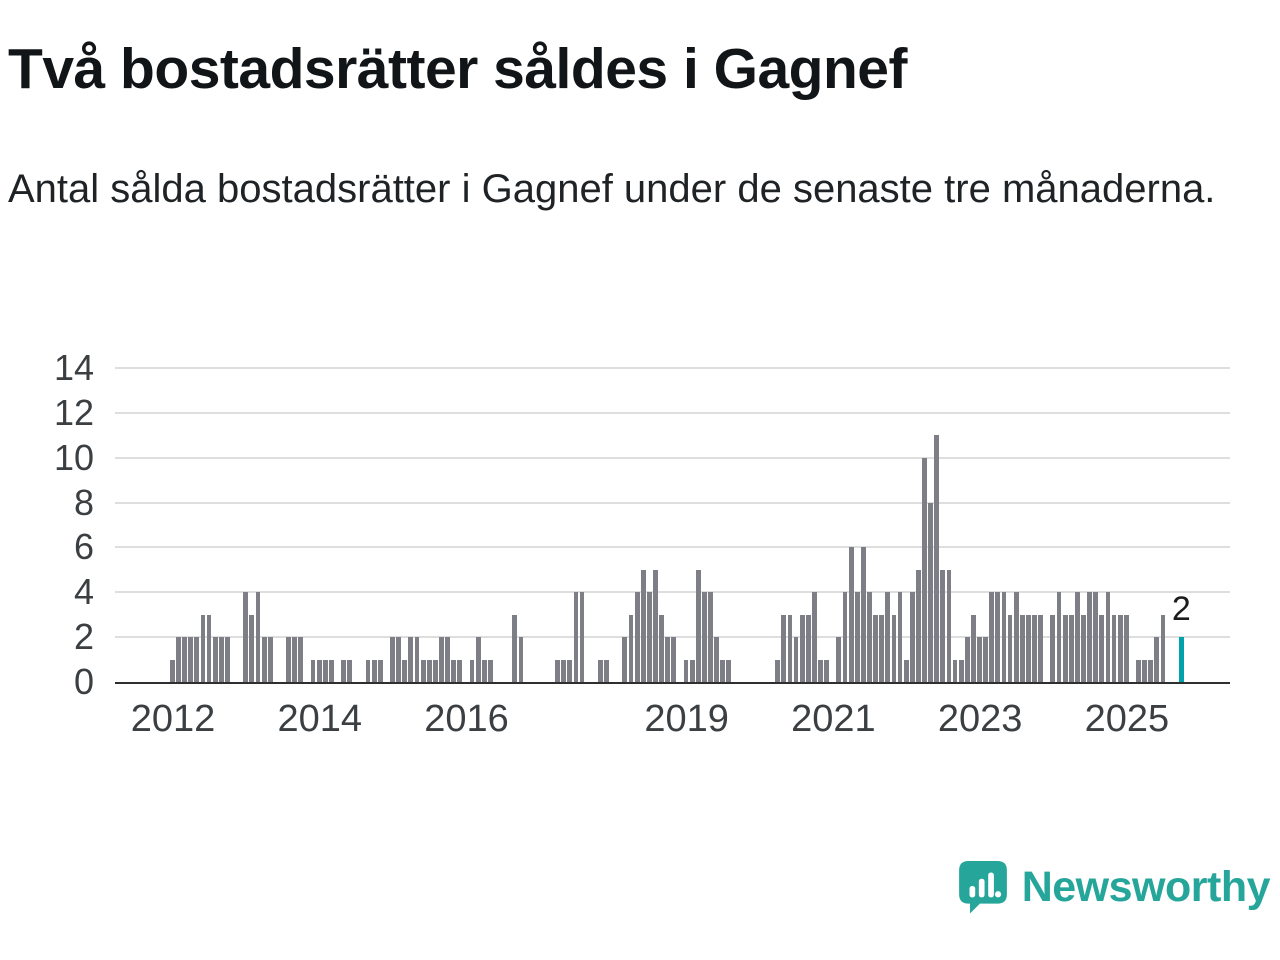 Image resolution: width=1280 pixels, height=960 pixels. I want to click on newsworthy-logo-text: Newsworthy, so click(1146, 886).